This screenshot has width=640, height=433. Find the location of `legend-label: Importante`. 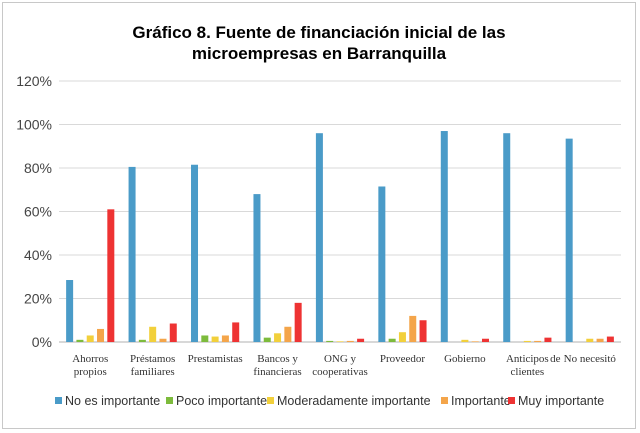

legend-label: Importante is located at coordinates (481, 401).